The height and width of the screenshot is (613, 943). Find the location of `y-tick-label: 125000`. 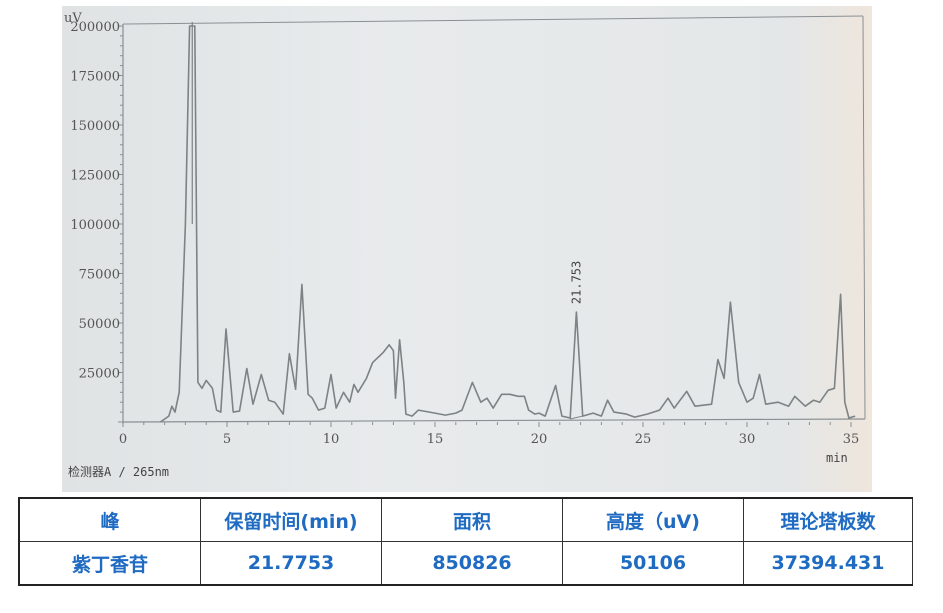

y-tick-label: 125000 is located at coordinates (95, 176).